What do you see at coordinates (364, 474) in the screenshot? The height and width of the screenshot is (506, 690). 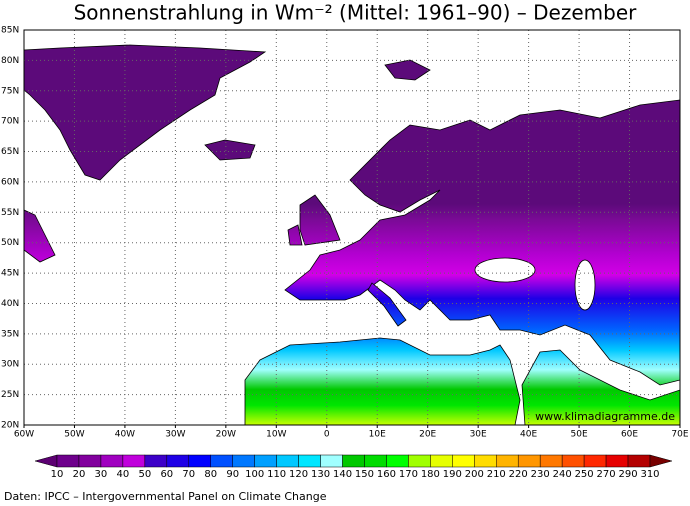 I see `colorbar-label: 150` at bounding box center [364, 474].